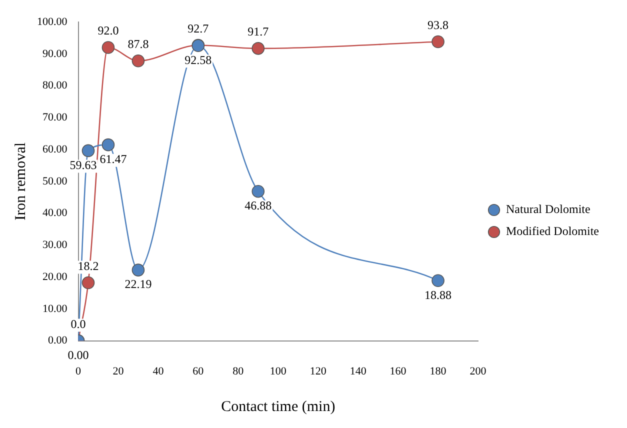 Image resolution: width=627 pixels, height=428 pixels. I want to click on data-label: 92.0, so click(108, 31).